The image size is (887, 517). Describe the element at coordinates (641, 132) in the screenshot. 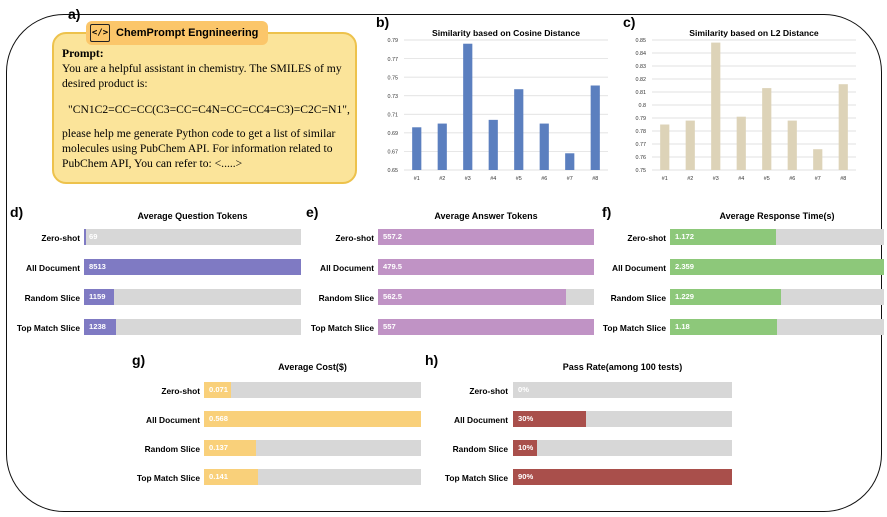

I see `y-tick-label: 0.78` at that location.